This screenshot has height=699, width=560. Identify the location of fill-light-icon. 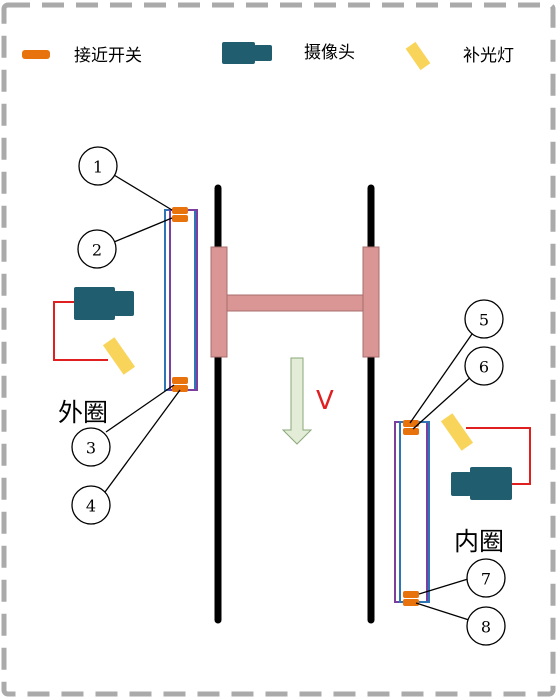
(418, 56).